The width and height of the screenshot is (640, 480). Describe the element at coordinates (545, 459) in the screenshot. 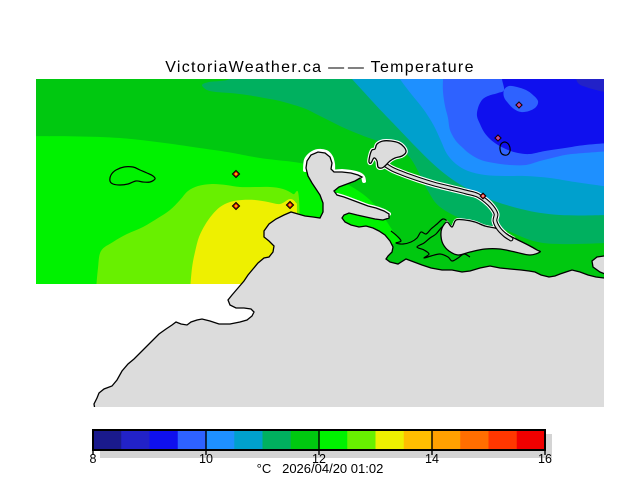

I see `svg-text: 16` at that location.